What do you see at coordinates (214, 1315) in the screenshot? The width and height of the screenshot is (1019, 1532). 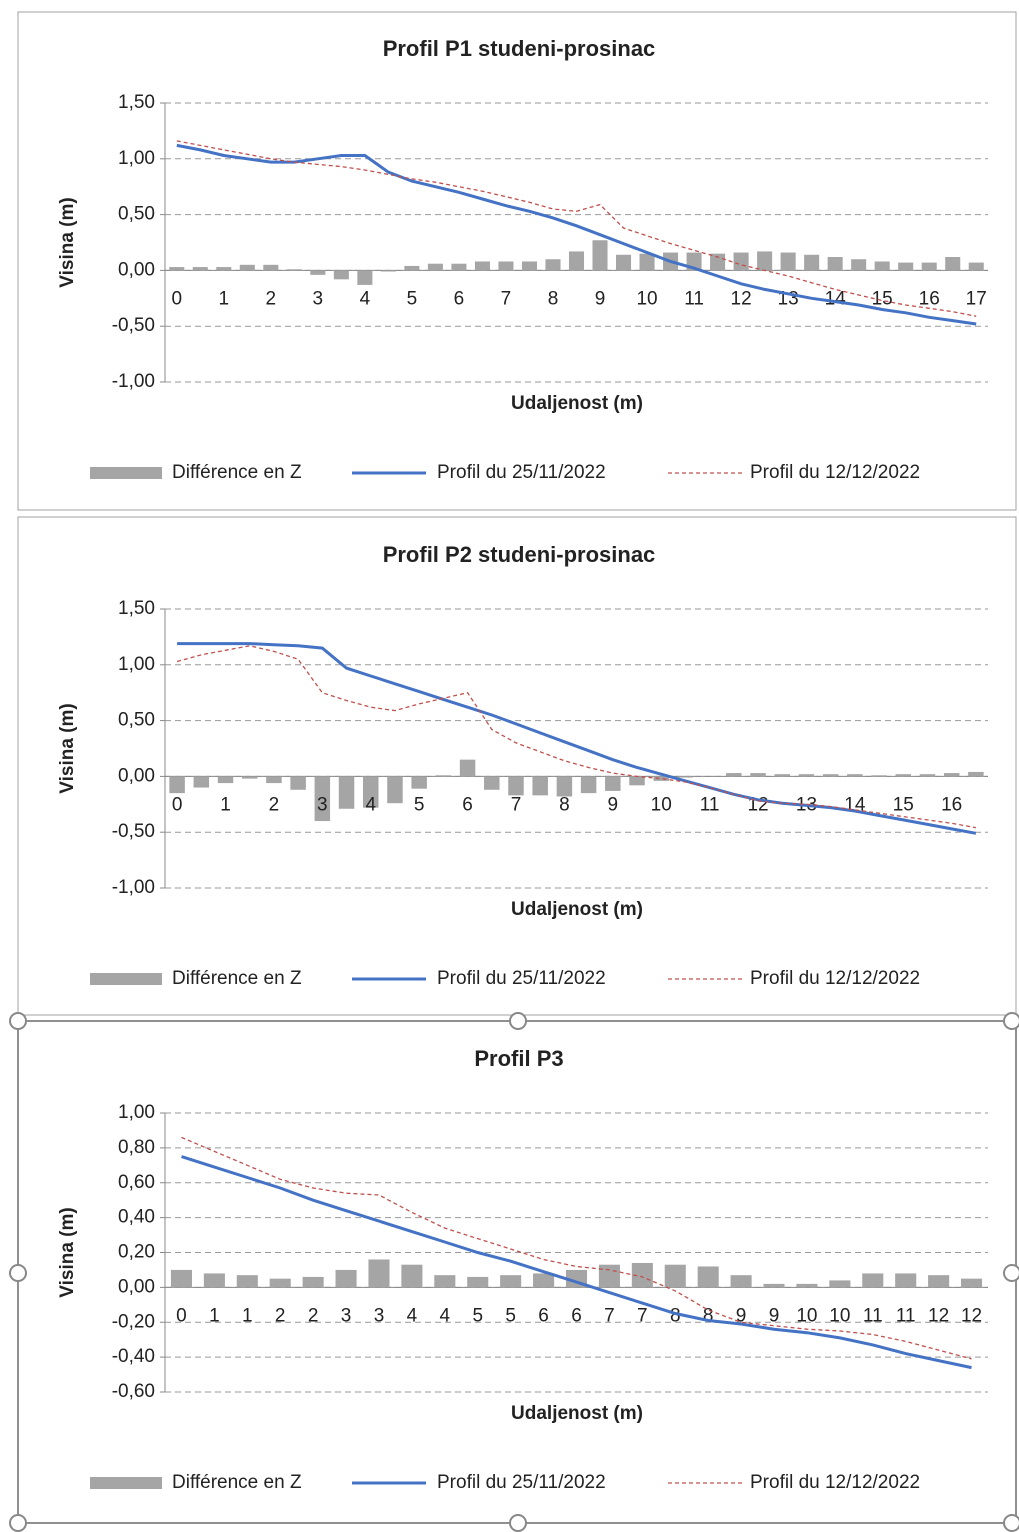 I see `x-tick-label: 1` at bounding box center [214, 1315].